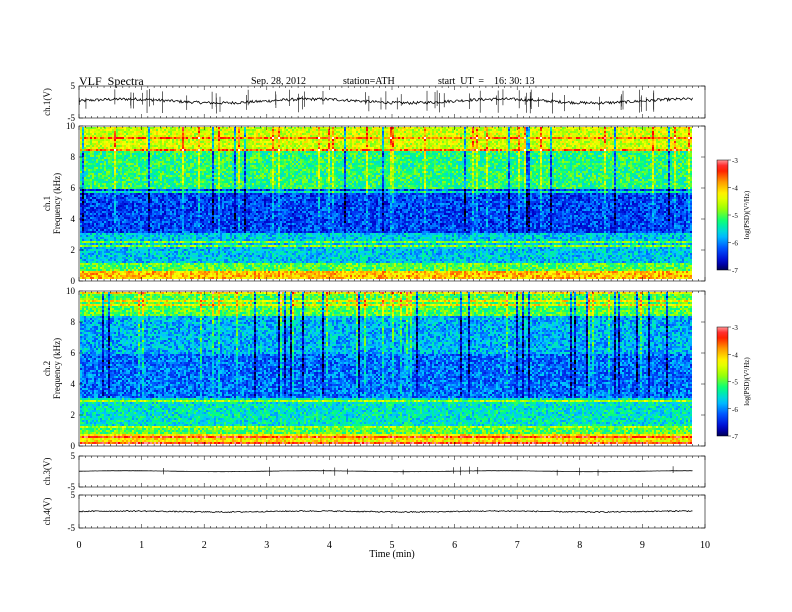 The image size is (792, 612). What do you see at coordinates (47, 512) in the screenshot?
I see `ch4-ylabel: ch.4(V)` at bounding box center [47, 512].